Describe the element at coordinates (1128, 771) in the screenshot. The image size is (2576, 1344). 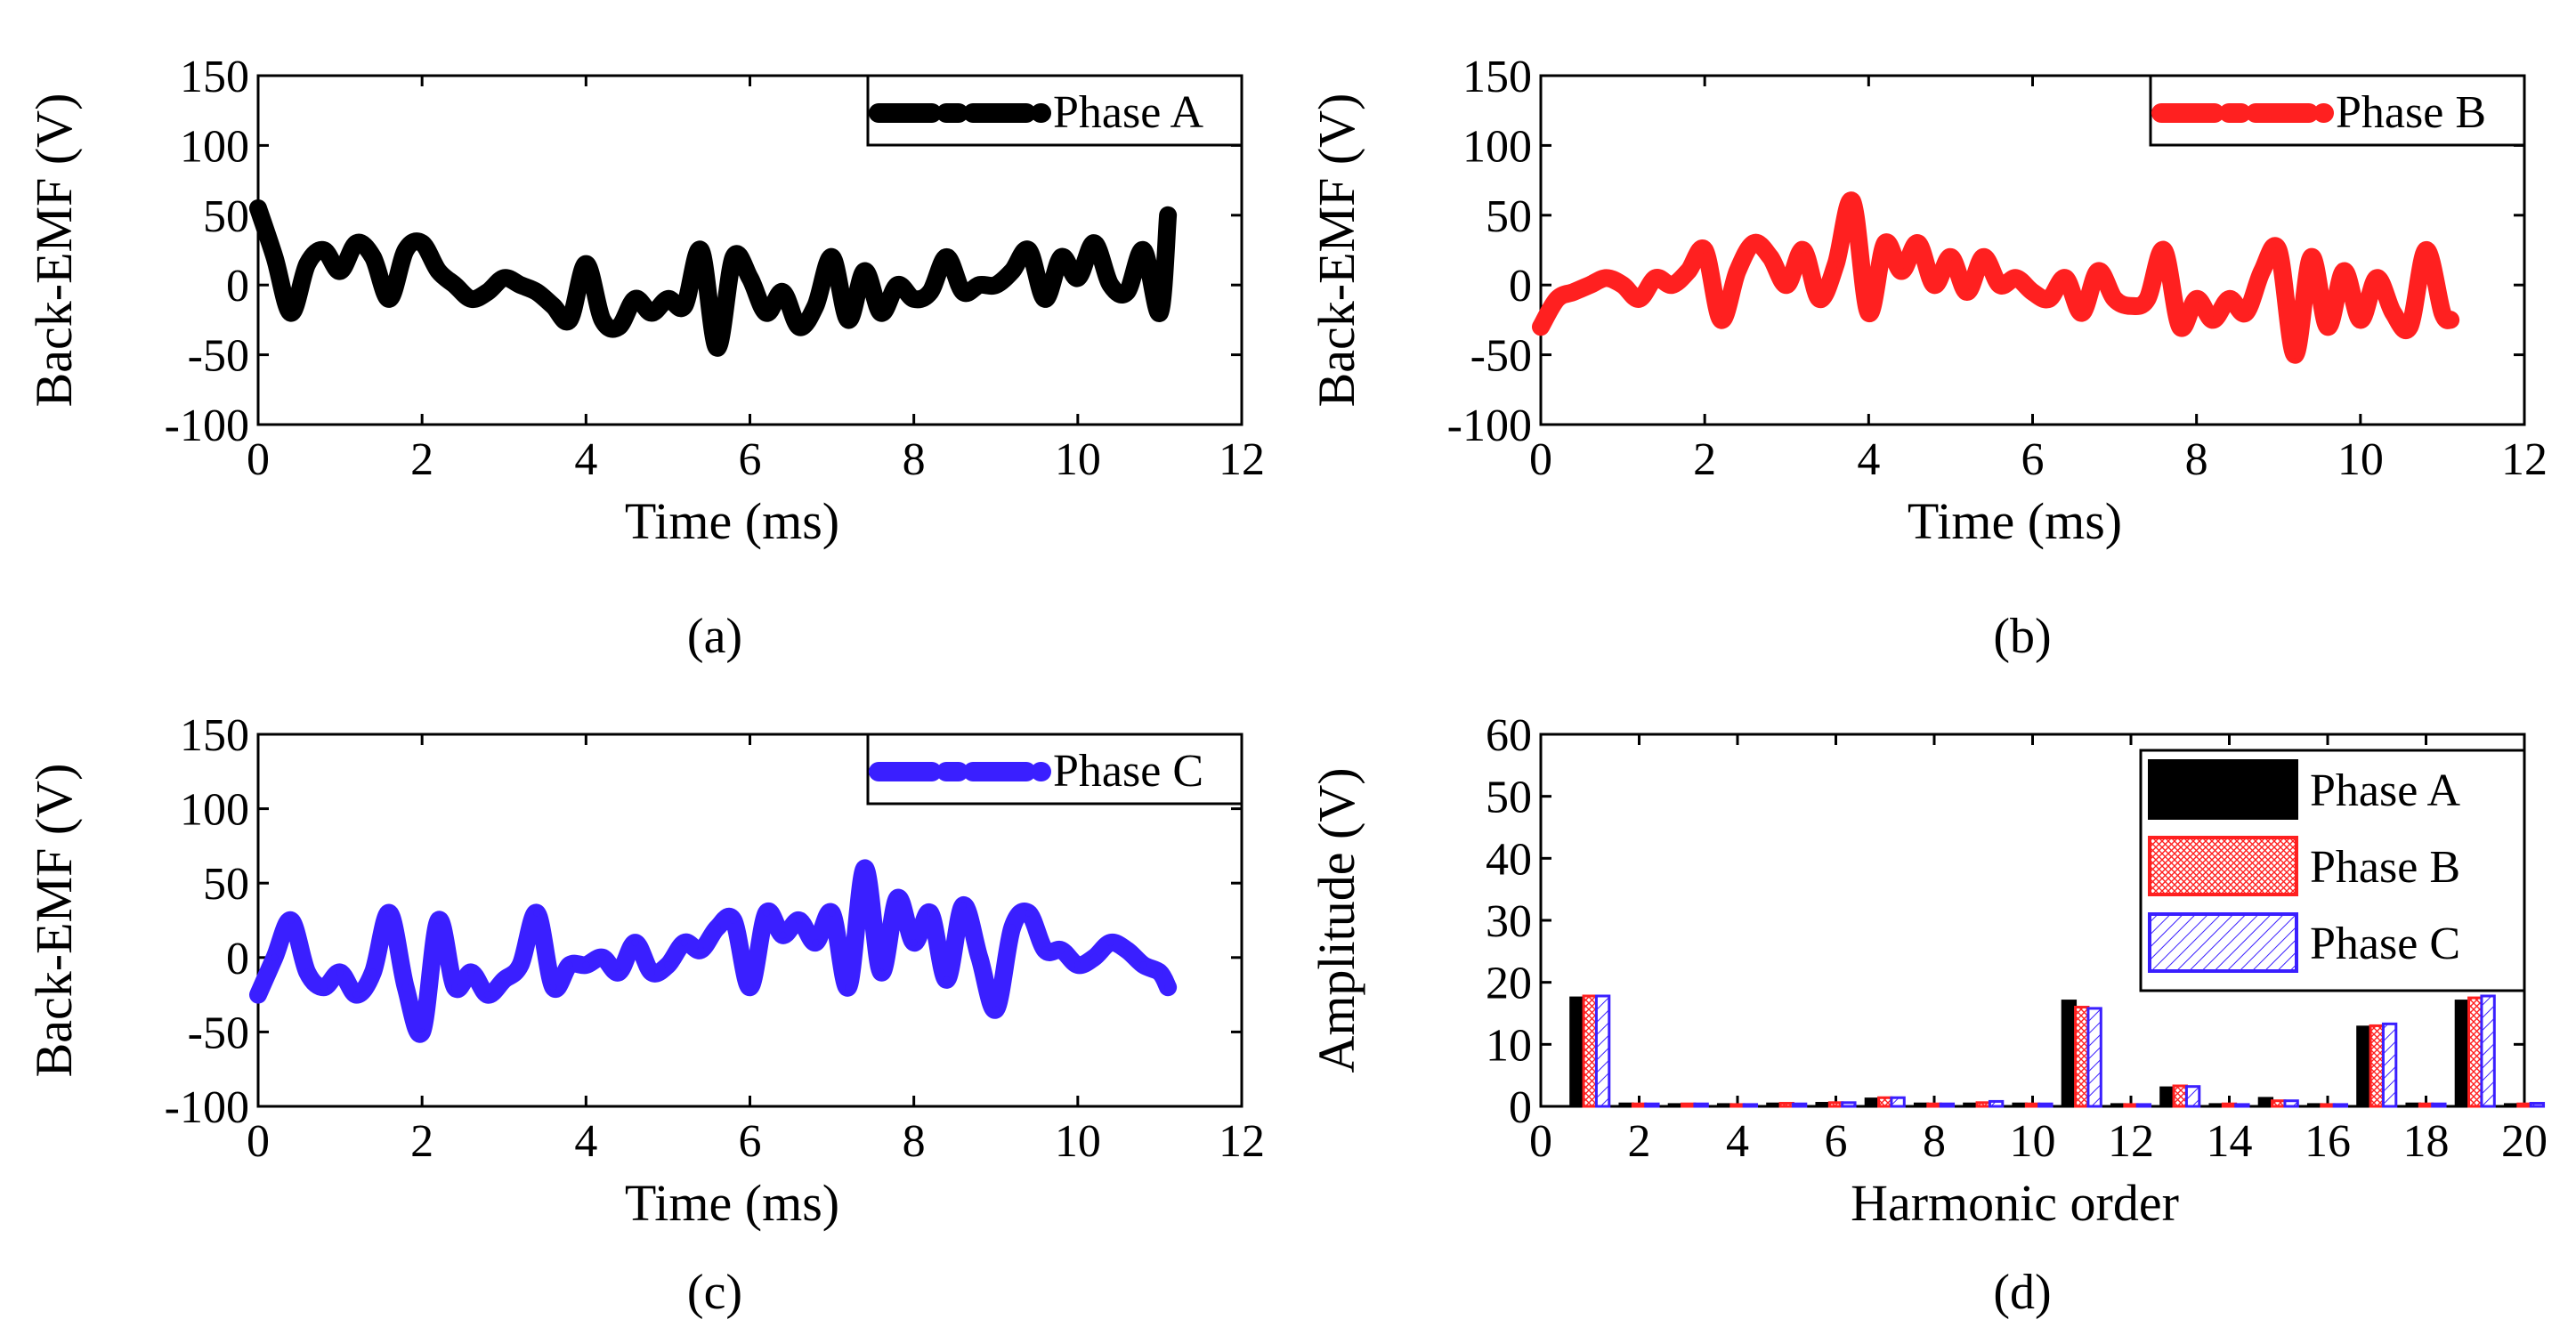
I see `panel-c-legend-label: Phase C` at that location.